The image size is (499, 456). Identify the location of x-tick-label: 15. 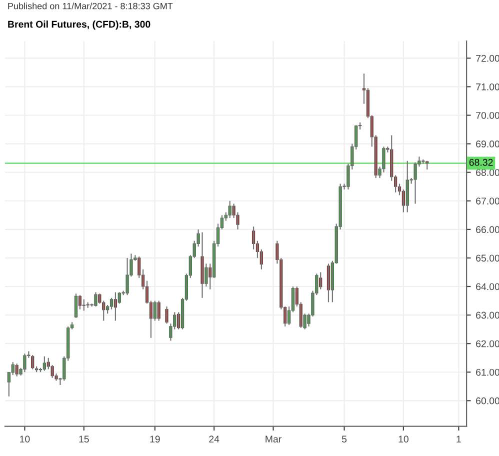
(84, 439).